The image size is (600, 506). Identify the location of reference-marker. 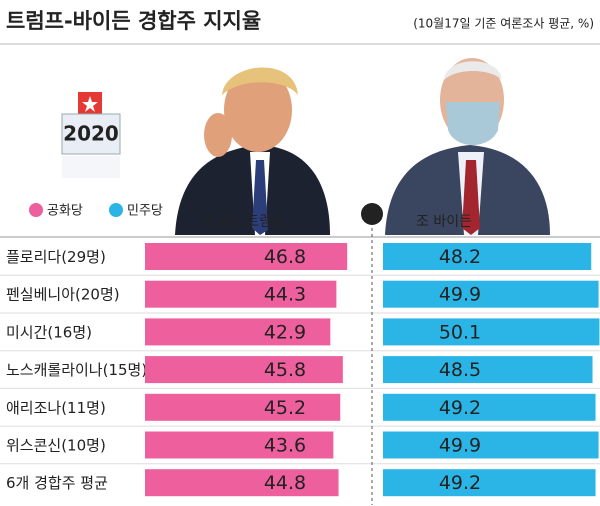
(372, 214).